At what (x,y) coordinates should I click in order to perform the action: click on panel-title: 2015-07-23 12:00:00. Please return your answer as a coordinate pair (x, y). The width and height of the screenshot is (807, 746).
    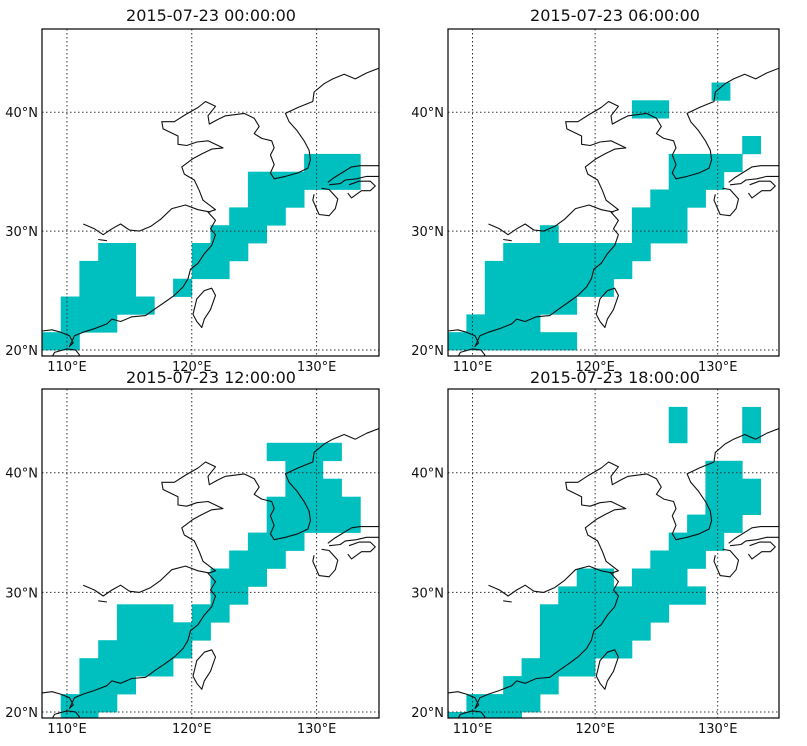
    Looking at the image, I should click on (211, 377).